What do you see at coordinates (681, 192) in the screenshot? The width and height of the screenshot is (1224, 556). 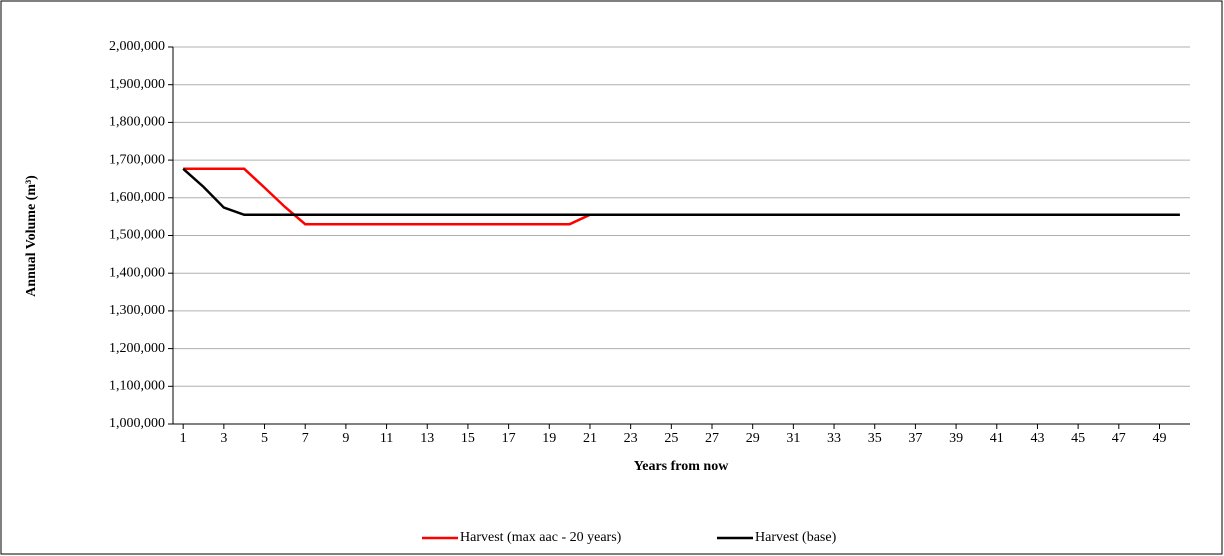 I see `series-line` at bounding box center [681, 192].